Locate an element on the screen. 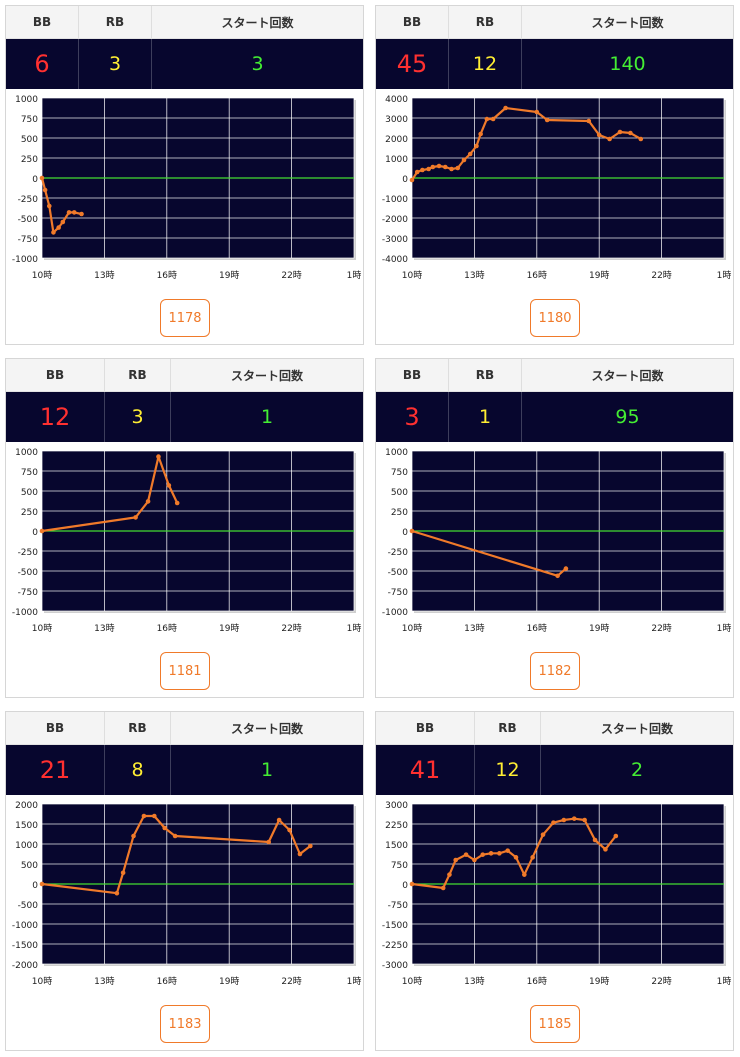 The height and width of the screenshot is (1057, 740). y-tick-label: 3000 is located at coordinates (396, 806).